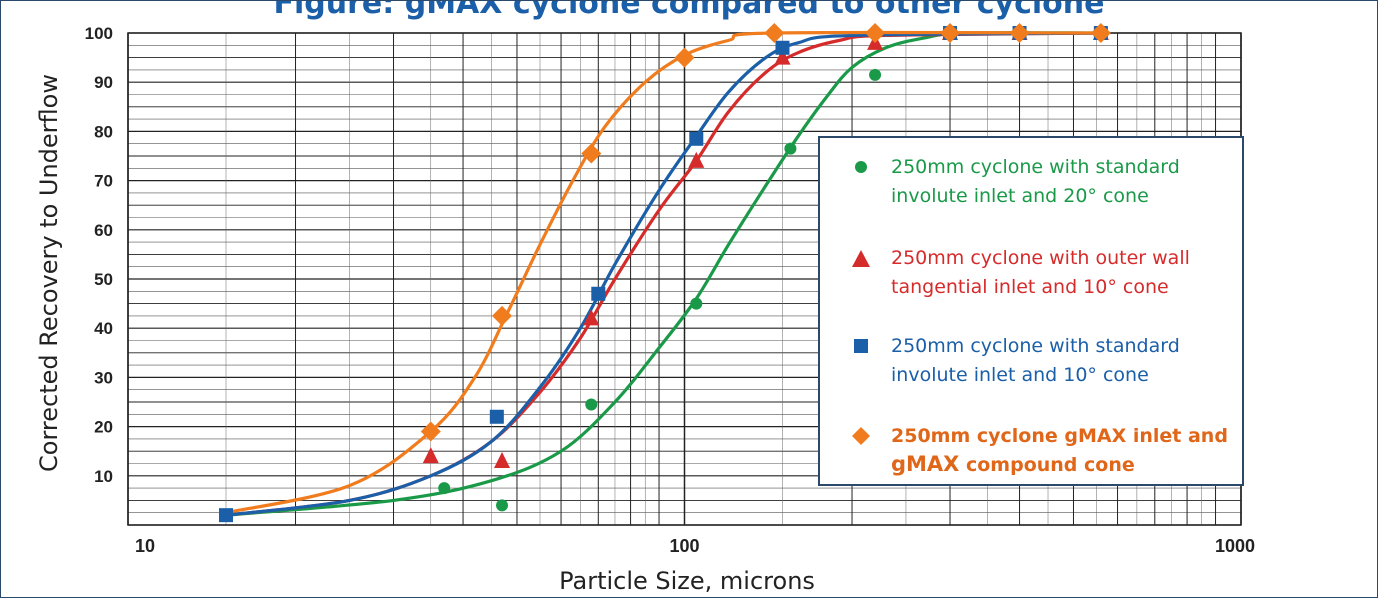  What do you see at coordinates (103, 377) in the screenshot?
I see `y-tick-label: 30` at bounding box center [103, 377].